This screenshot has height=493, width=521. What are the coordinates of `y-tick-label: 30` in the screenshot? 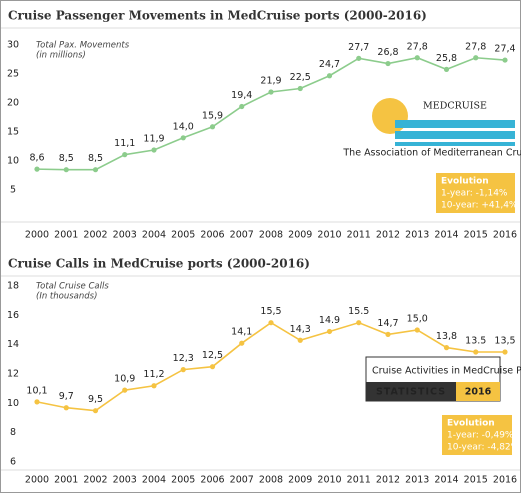 It's located at (13, 45).